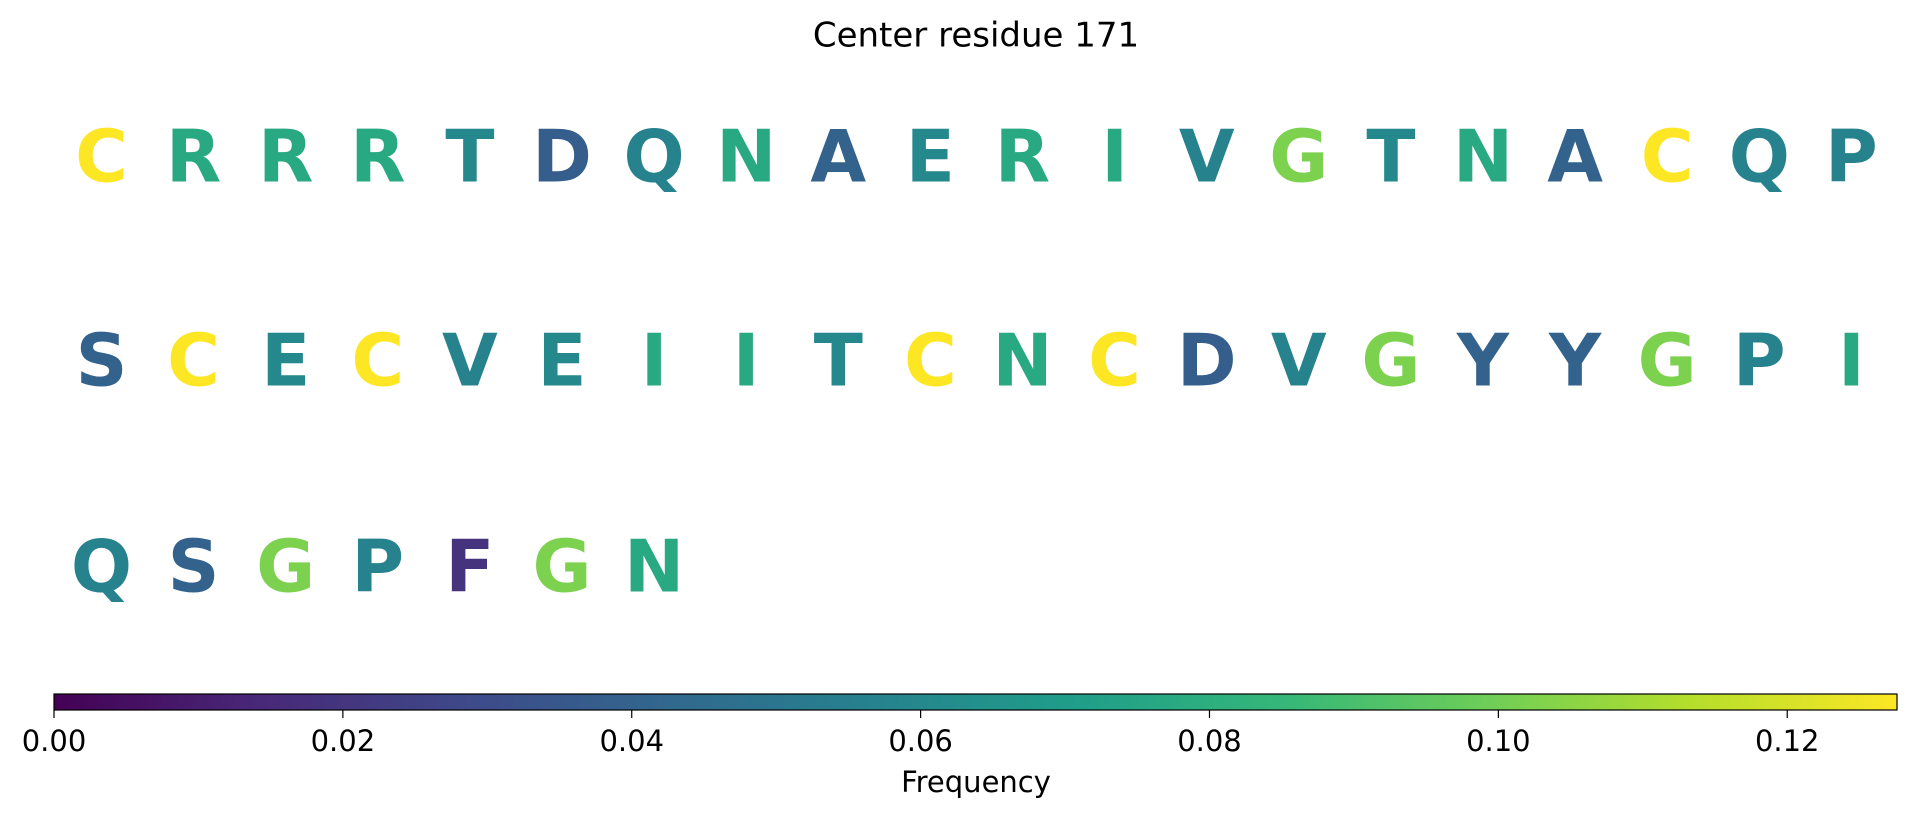  I want to click on x-tick-label: 0.12, so click(1787, 741).